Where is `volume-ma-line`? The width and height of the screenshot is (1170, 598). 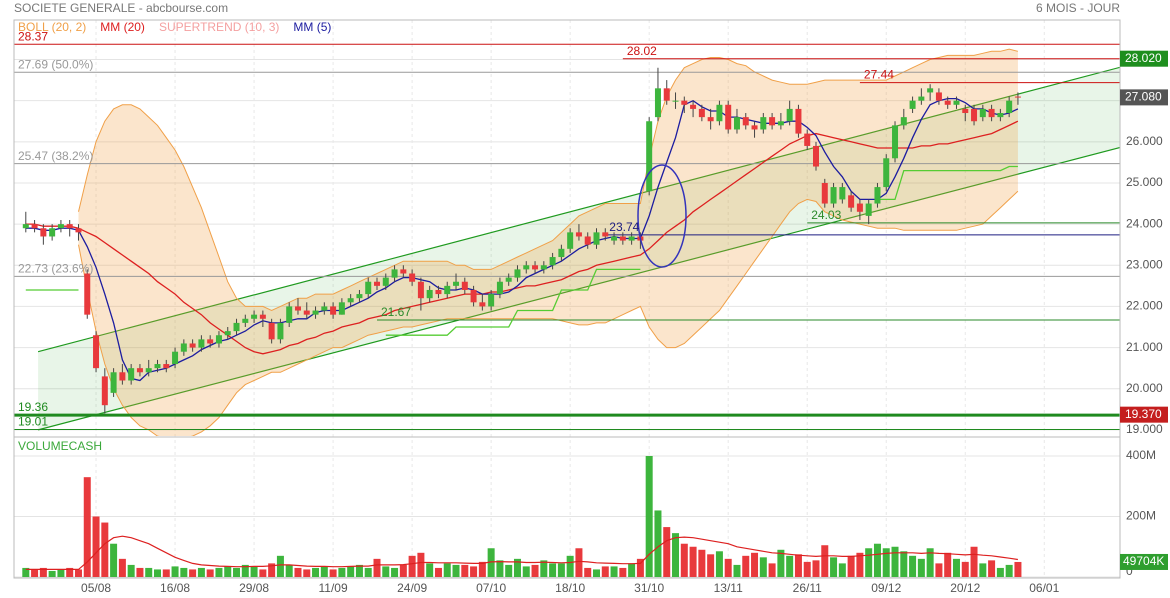 volume-ma-line is located at coordinates (521, 552).